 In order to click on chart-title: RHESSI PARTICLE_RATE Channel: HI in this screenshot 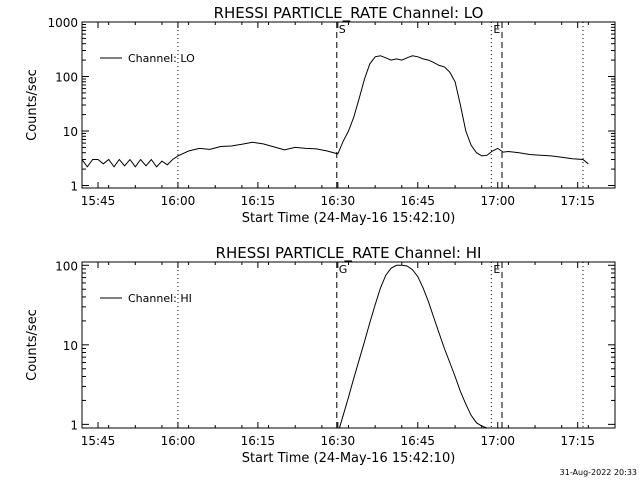, I will do `click(349, 253)`.